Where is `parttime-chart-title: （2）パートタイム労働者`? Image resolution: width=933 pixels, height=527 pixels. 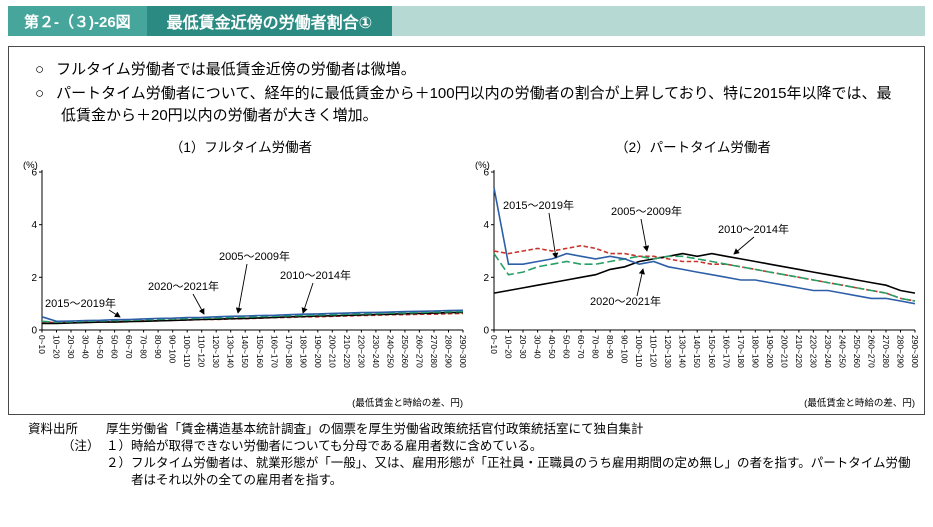 parttime-chart-title: （2）パートタイム労働者 is located at coordinates (693, 148).